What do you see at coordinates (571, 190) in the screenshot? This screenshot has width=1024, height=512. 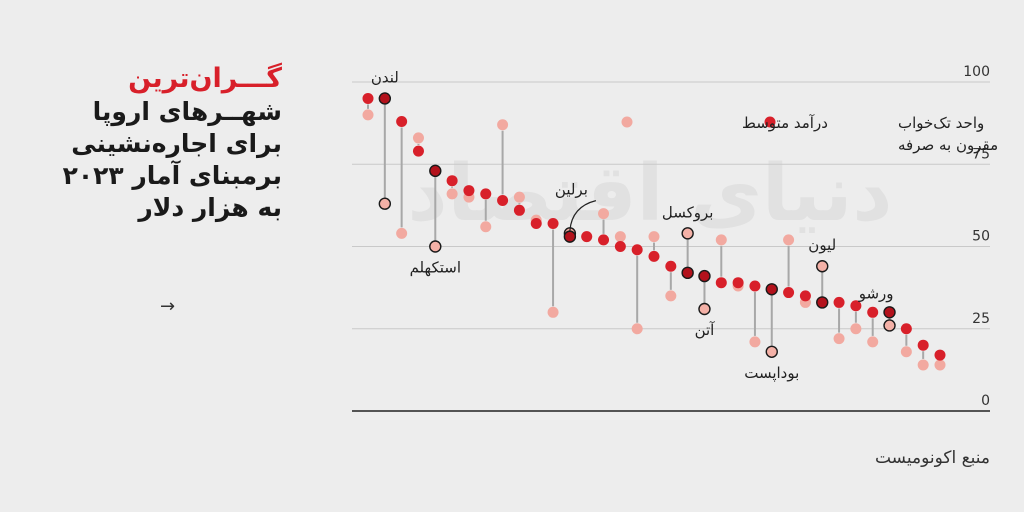 I see `city-label-12: برلین` at bounding box center [571, 190].